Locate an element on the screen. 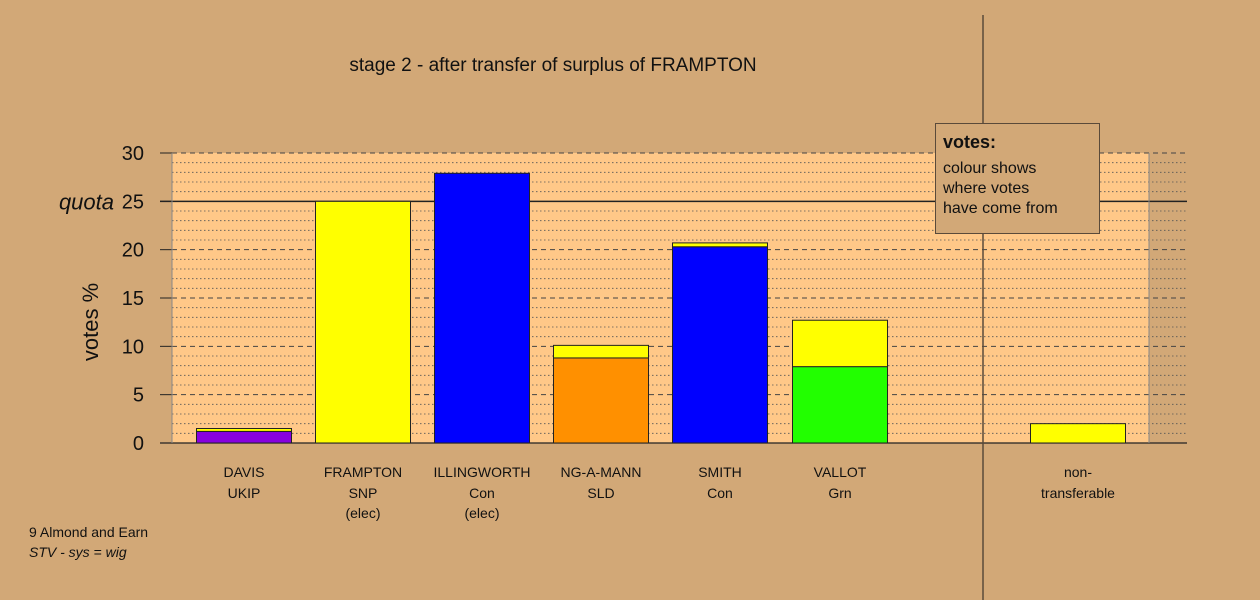  y-axis-label: votes % is located at coordinates (90, 322).